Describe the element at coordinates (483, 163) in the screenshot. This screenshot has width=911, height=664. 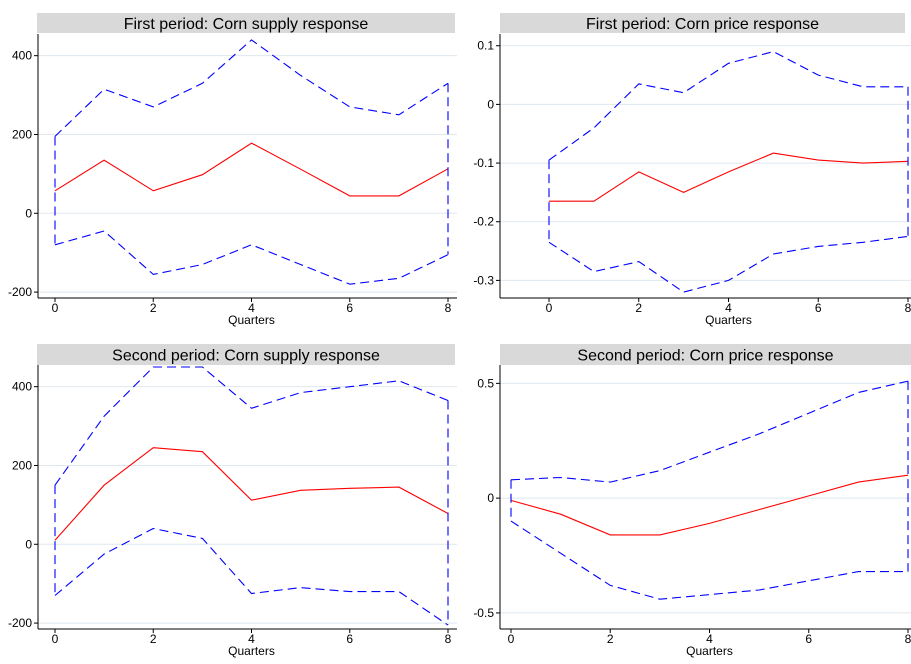
I see `y-tick-label: -0.1` at that location.